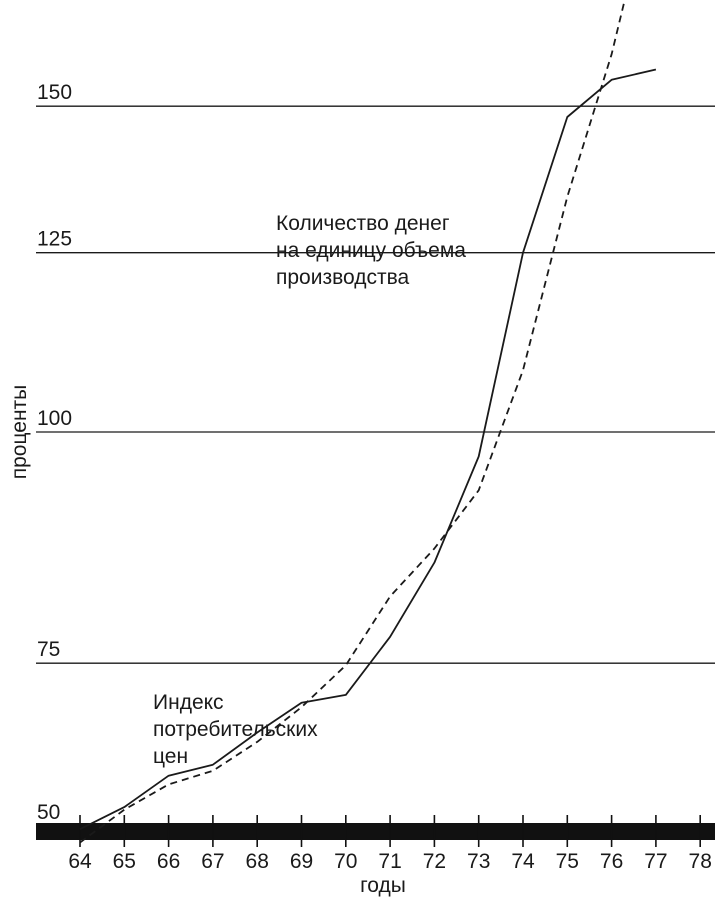 The image size is (715, 900). What do you see at coordinates (212, 861) in the screenshot?
I see `x-tick-label: 67` at bounding box center [212, 861].